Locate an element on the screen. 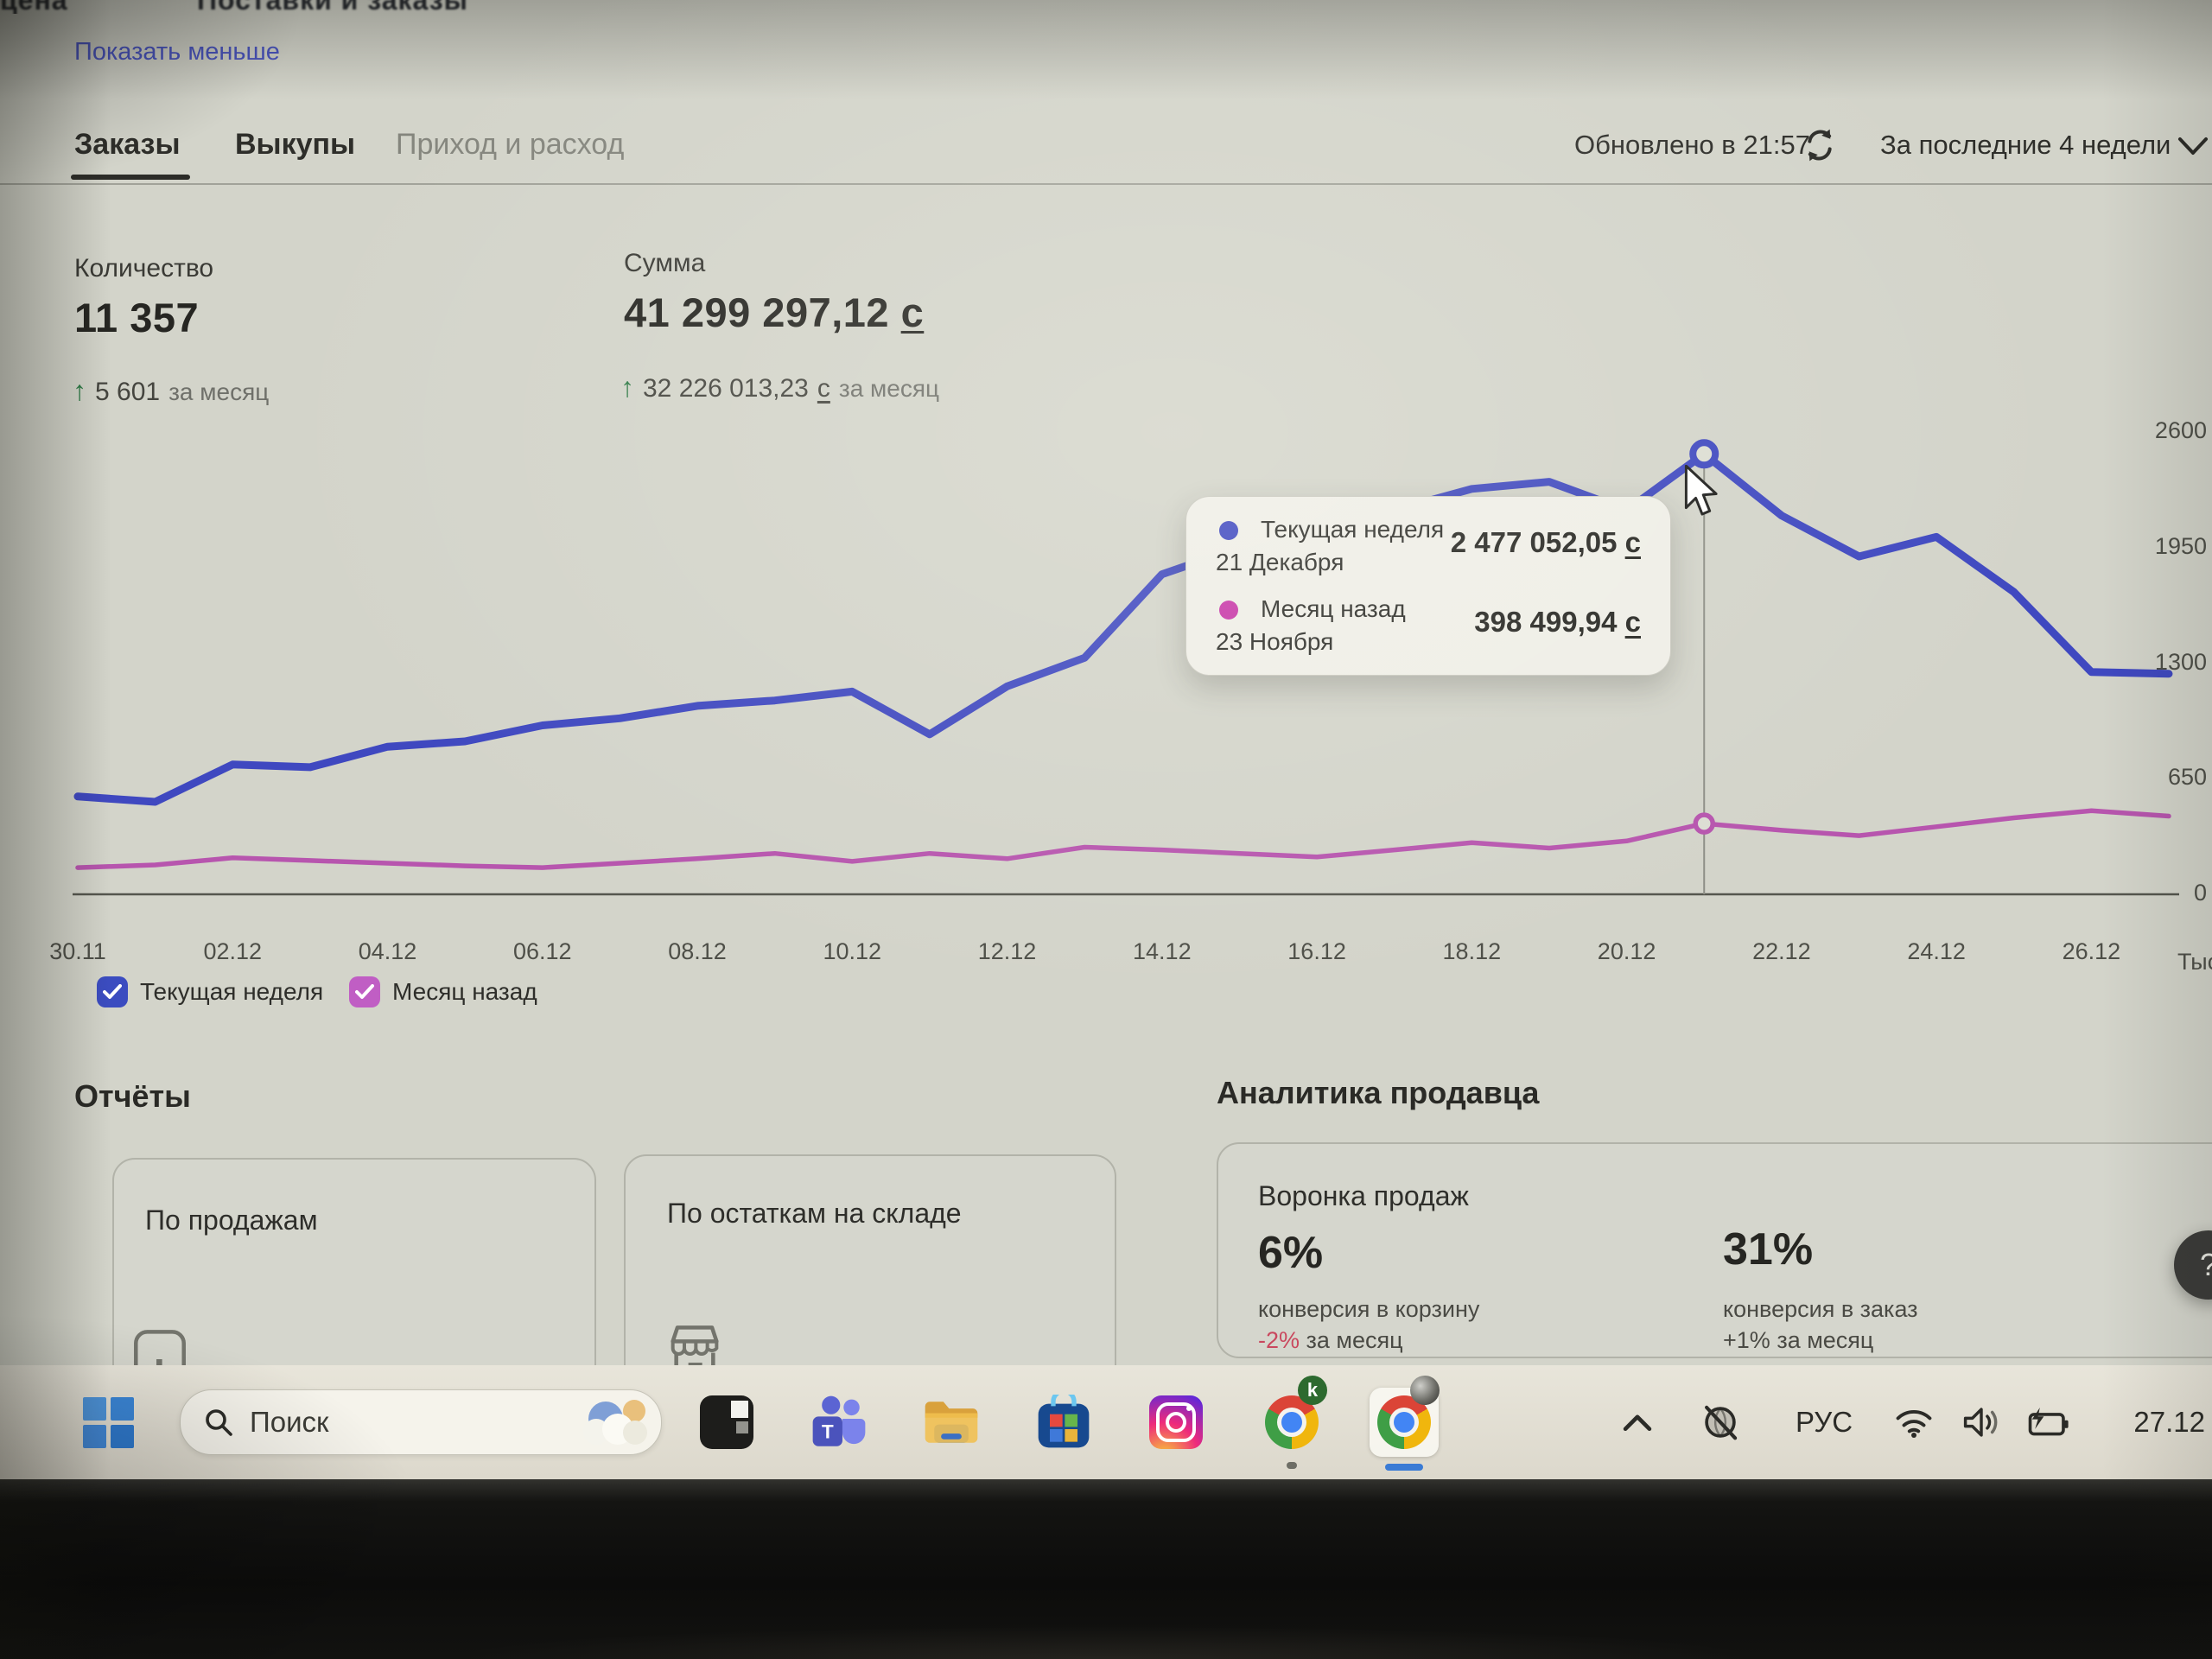 The width and height of the screenshot is (2212, 1659). dark-app-icon is located at coordinates (726, 1422).